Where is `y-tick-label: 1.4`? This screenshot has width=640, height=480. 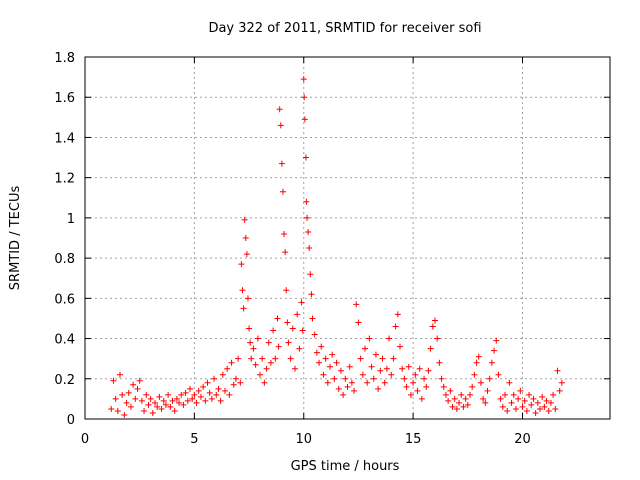
y-tick-label: 1.4 is located at coordinates (64, 138).